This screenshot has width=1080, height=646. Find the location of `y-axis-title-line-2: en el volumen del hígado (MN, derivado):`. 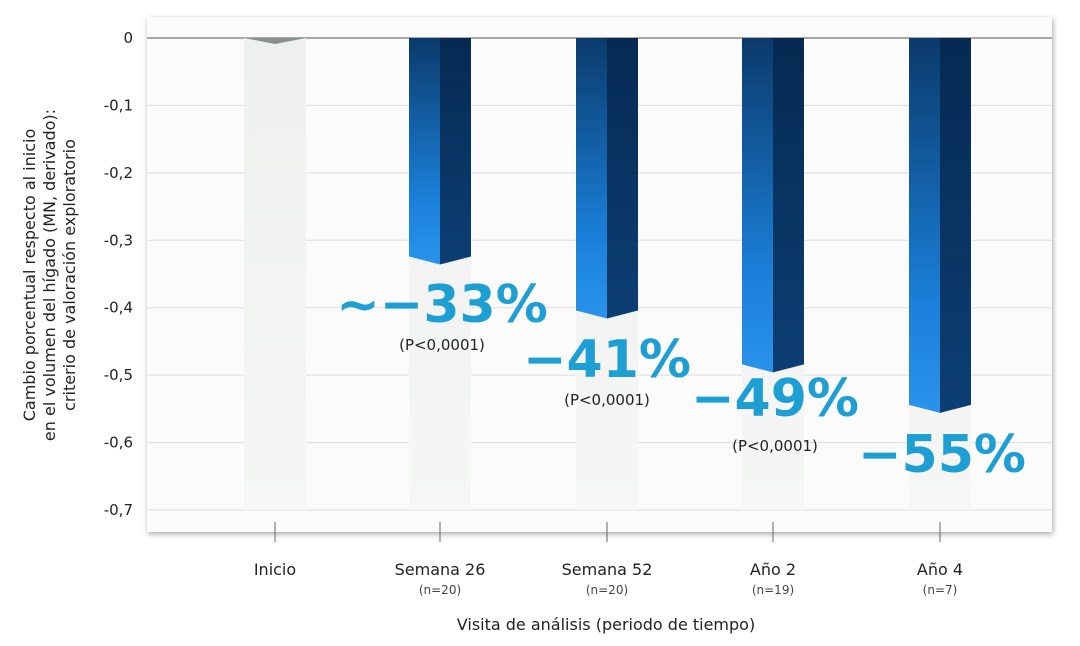

y-axis-title-line-2: en el volumen del hígado (MN, derivado): is located at coordinates (49, 275).